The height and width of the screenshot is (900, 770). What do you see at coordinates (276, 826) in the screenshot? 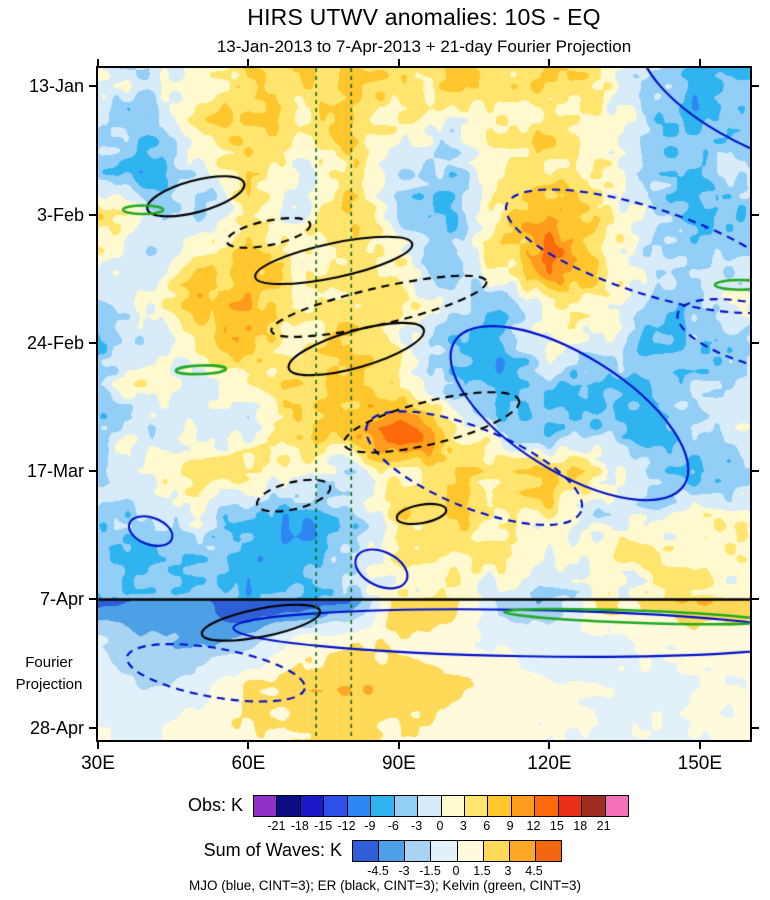
I see `colorbar-tick-label: -21` at bounding box center [276, 826].